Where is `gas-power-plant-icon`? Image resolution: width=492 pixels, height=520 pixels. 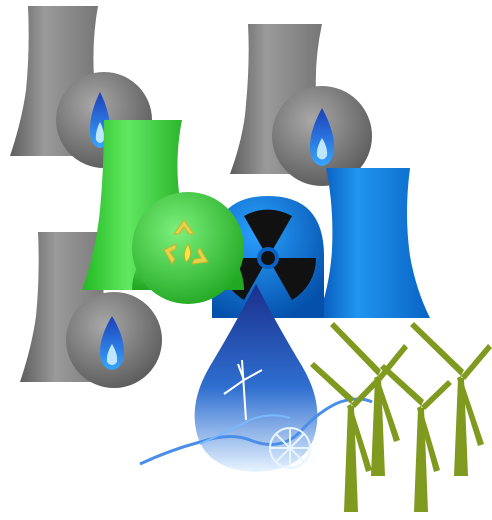 gas-power-plant-icon is located at coordinates (301, 105).